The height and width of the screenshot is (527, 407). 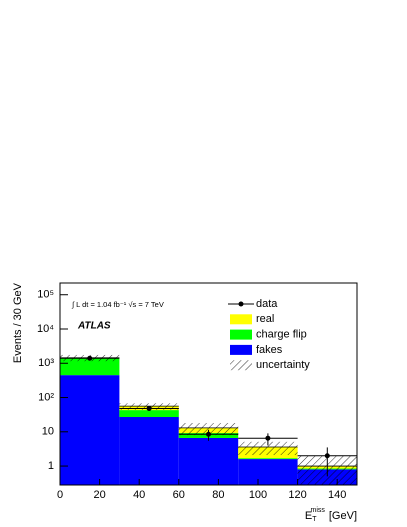 What do you see at coordinates (317, 510) in the screenshot?
I see `x-label-sup: miss` at bounding box center [317, 510].